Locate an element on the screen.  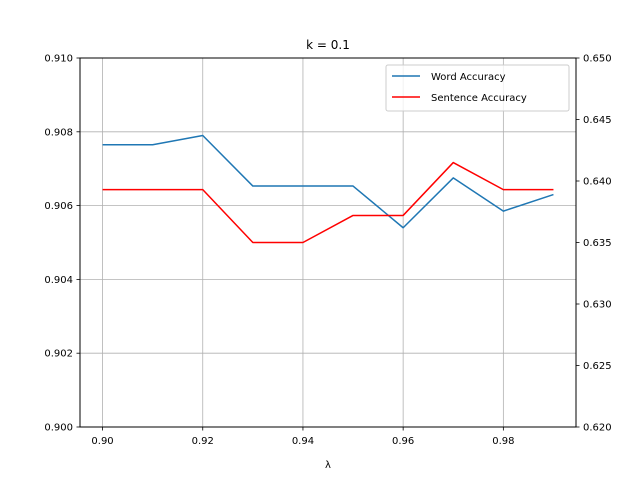
chart-title: k = 0.1 is located at coordinates (328, 45).